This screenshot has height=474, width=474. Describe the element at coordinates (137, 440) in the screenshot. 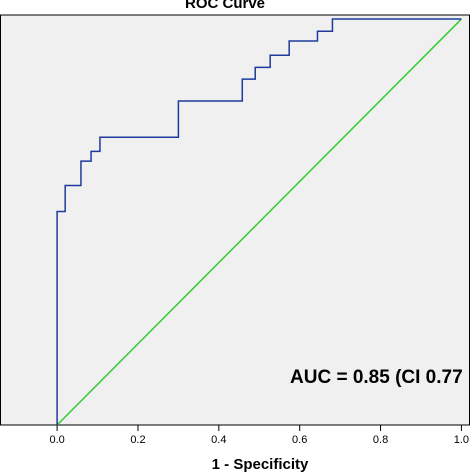

I see `x-tick-label: 0.2` at that location.